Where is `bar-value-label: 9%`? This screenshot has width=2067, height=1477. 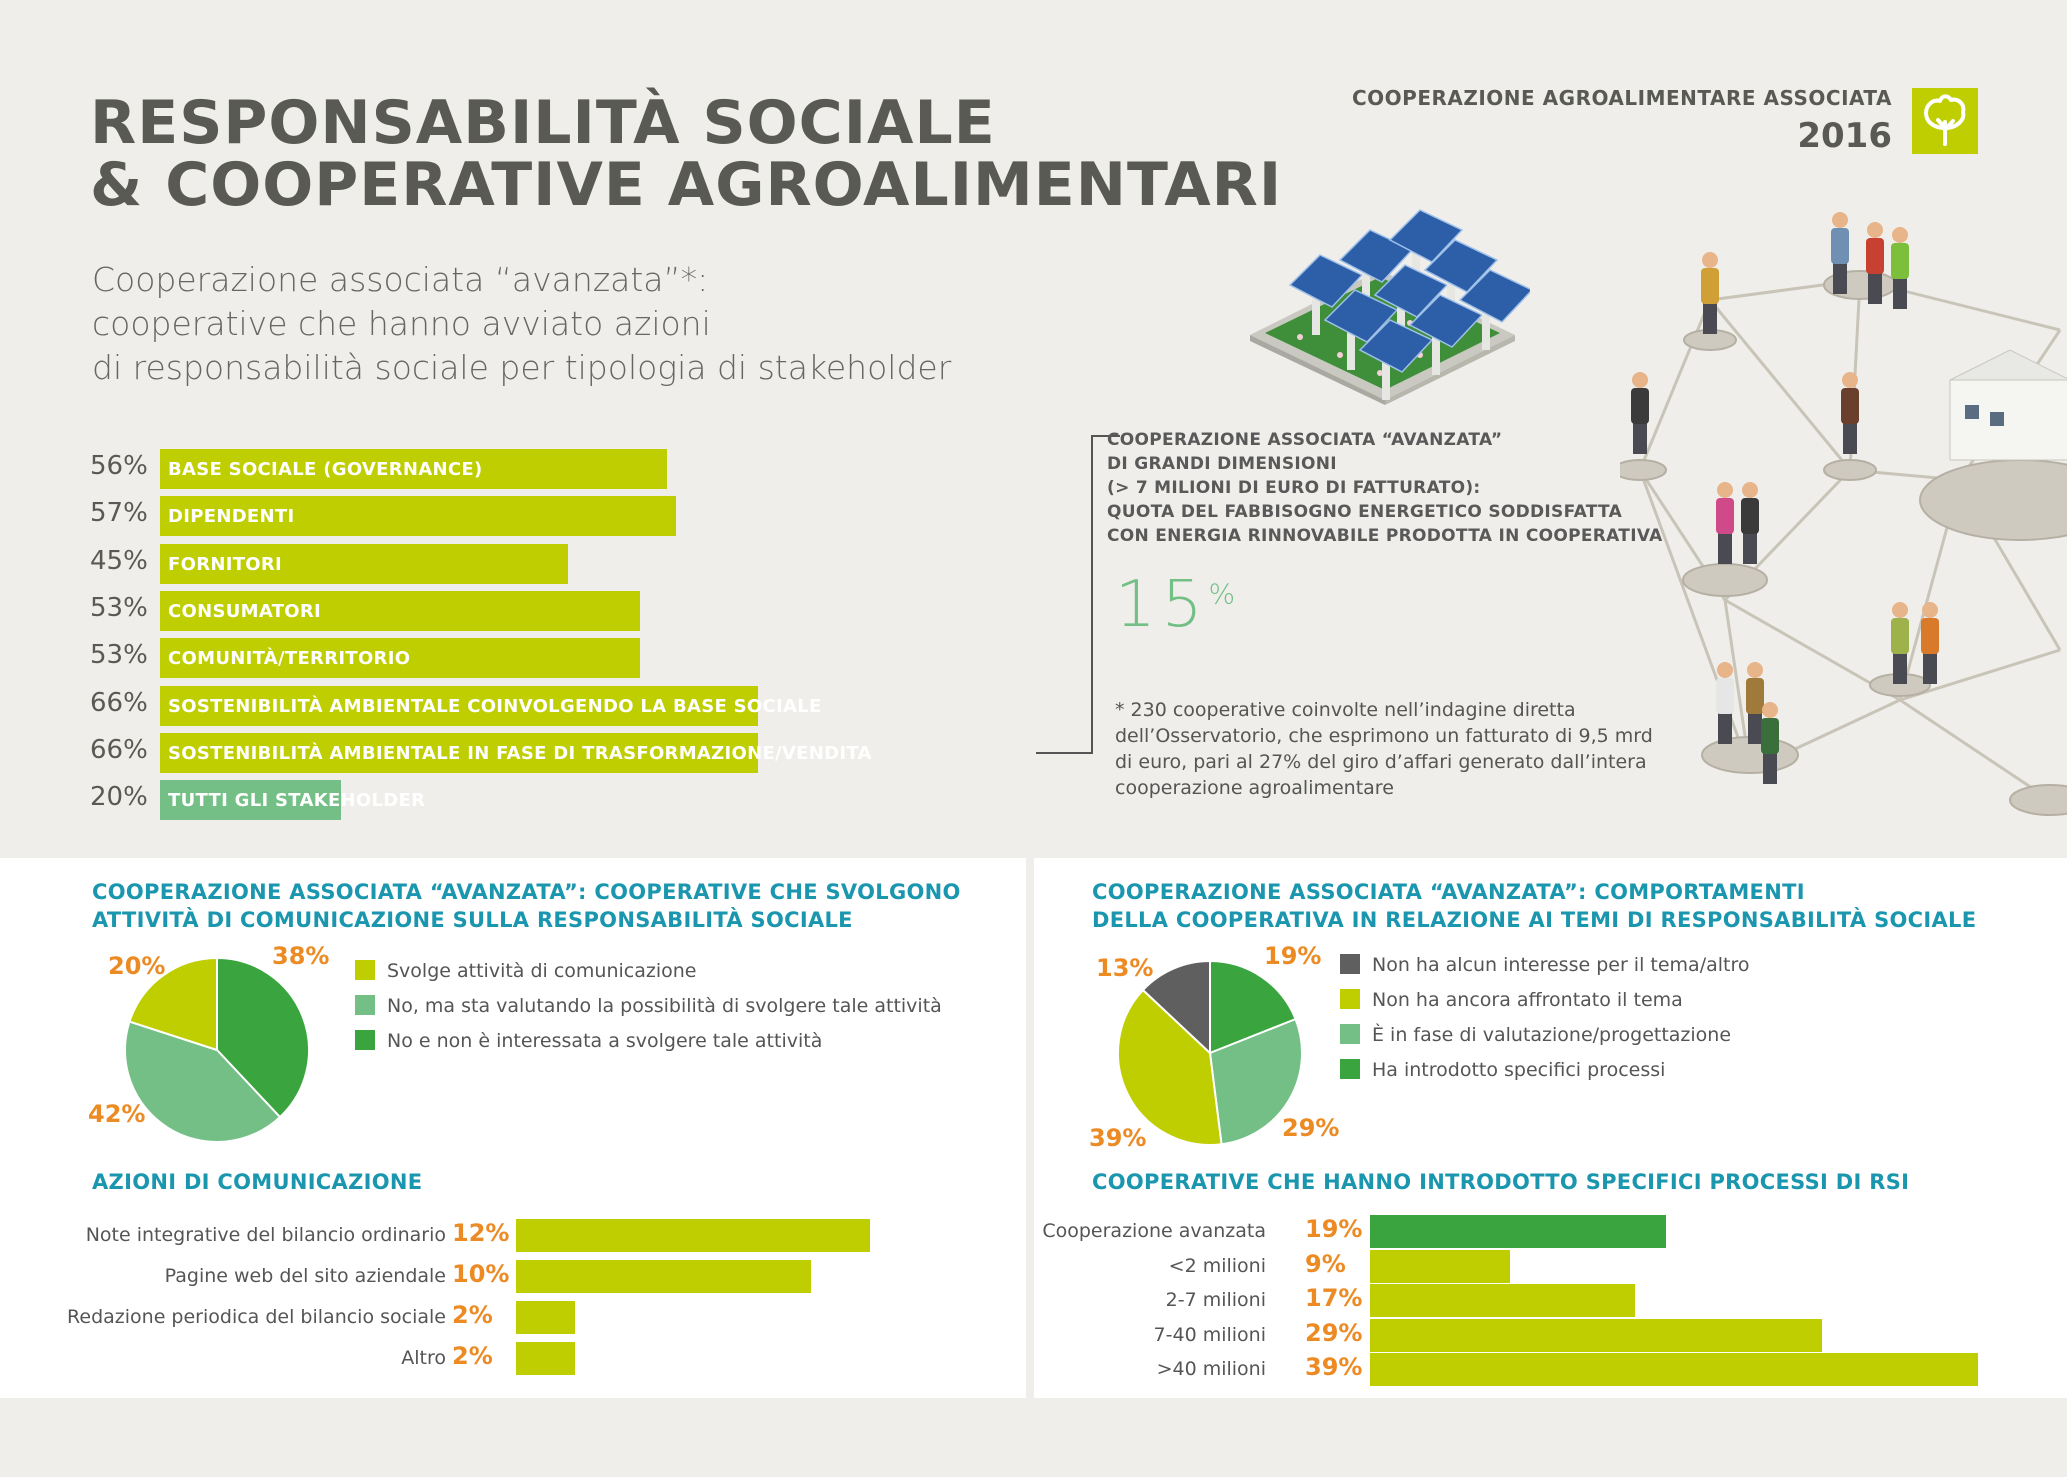
bar-value-label: 9% is located at coordinates (1325, 1263).